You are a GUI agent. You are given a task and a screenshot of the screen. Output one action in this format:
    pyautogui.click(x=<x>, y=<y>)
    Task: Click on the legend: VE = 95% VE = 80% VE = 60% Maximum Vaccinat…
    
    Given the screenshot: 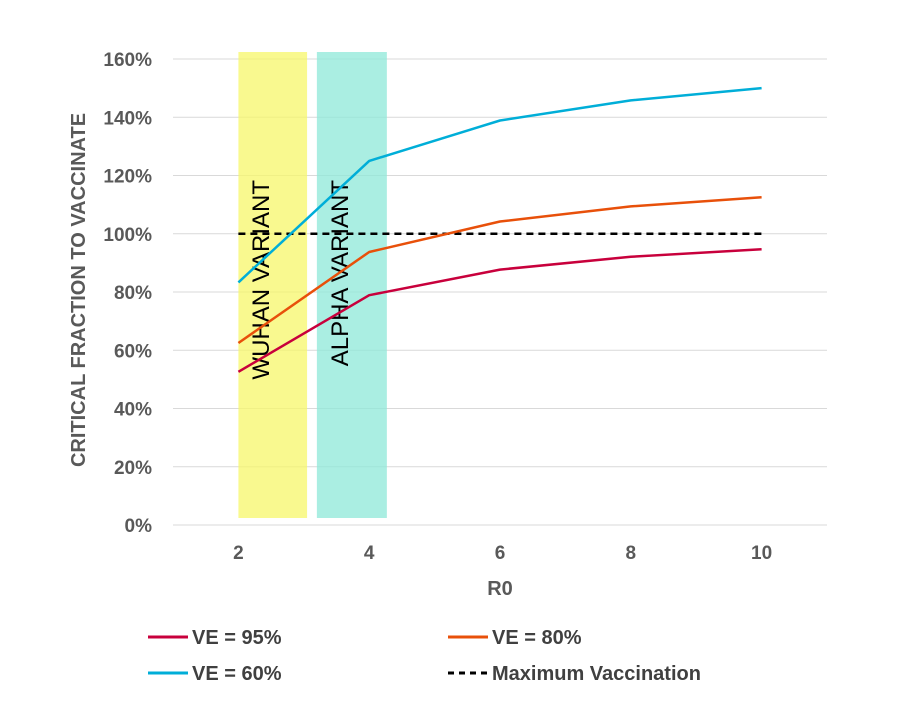 What is the action you would take?
    pyautogui.click(x=424, y=656)
    